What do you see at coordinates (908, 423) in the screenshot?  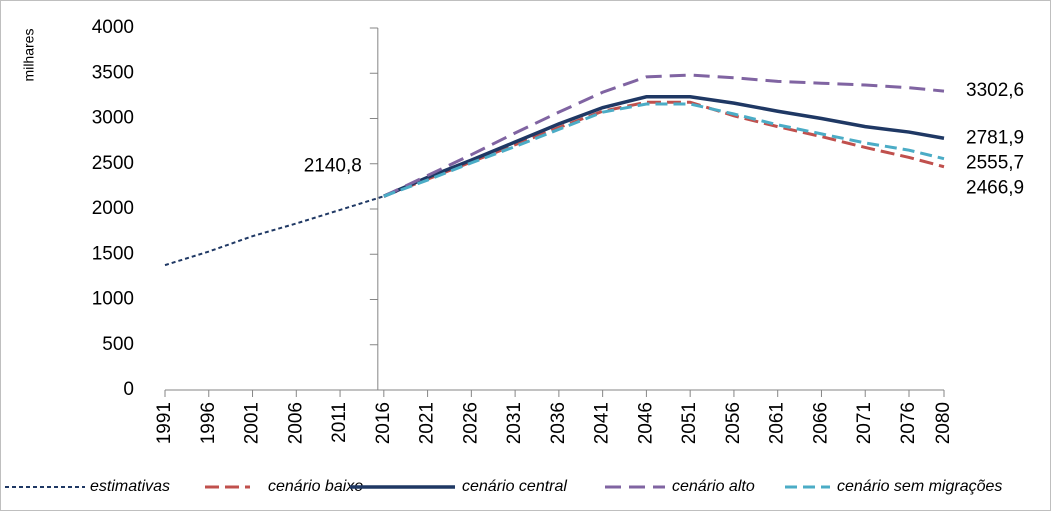 I see `x-tick-label: 2076` at bounding box center [908, 423].